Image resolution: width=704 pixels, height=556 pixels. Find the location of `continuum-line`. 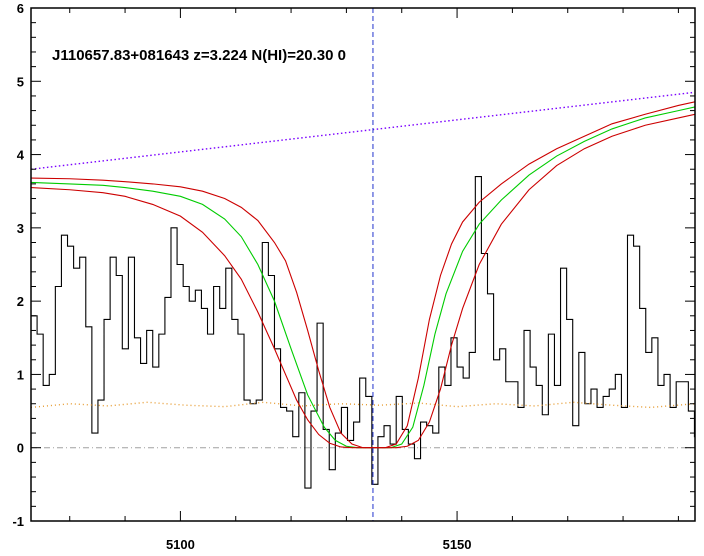

continuum-line is located at coordinates (363, 130).